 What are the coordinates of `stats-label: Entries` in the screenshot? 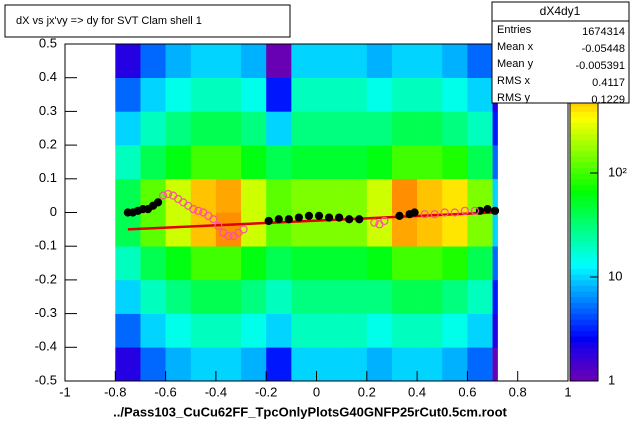 It's located at (514, 30).